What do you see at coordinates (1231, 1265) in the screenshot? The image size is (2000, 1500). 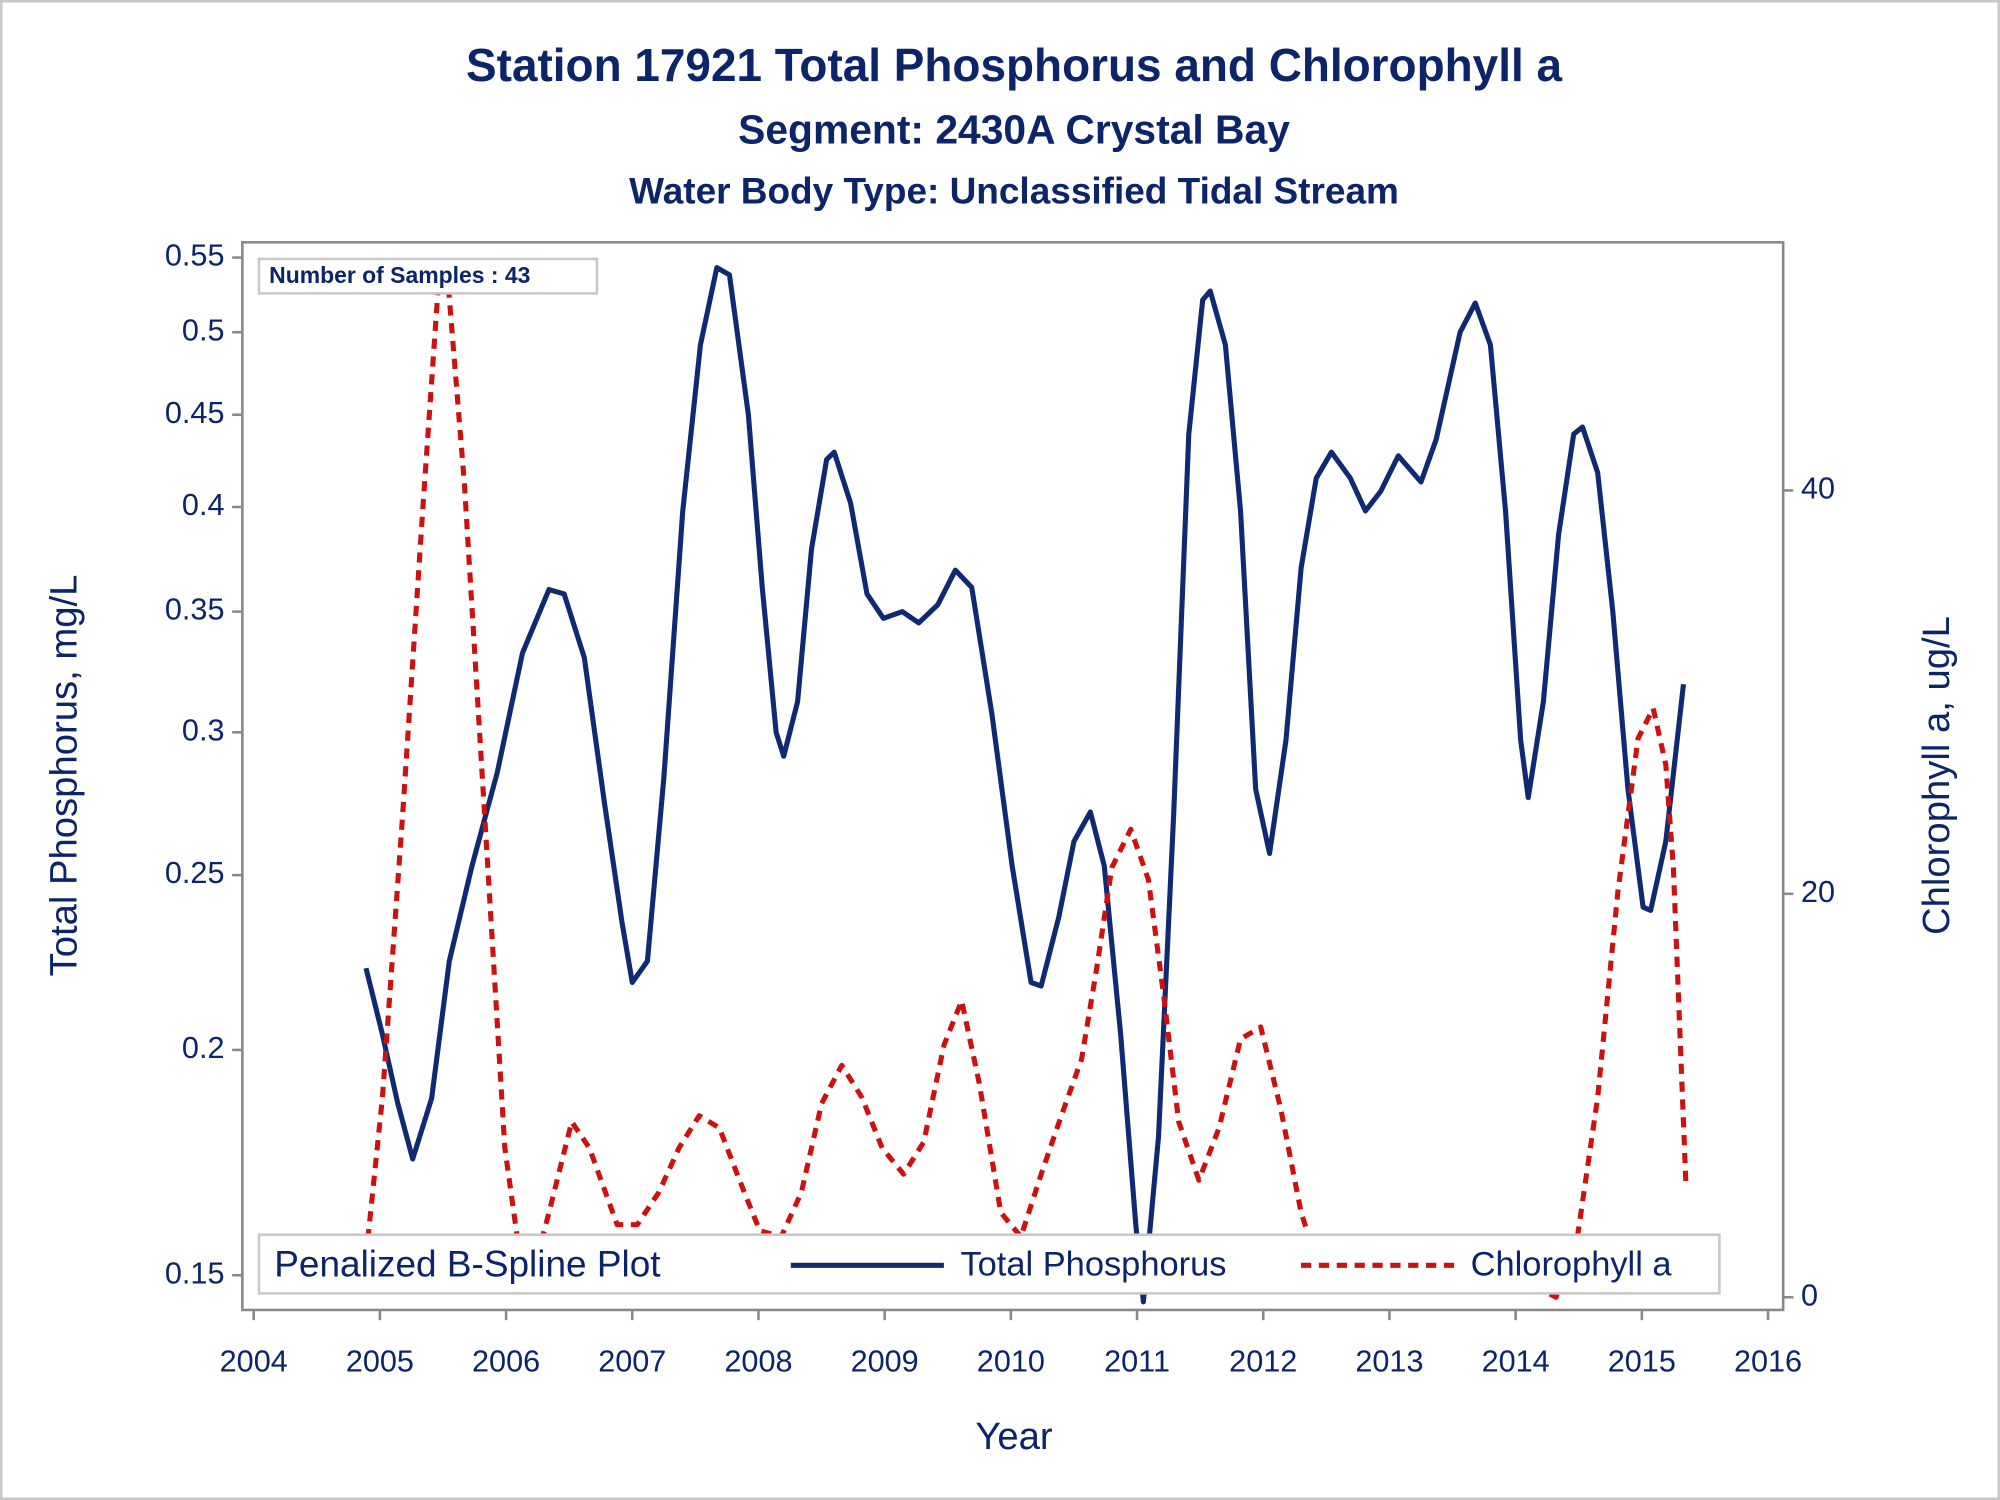 I see `legend: Total Phosphorus Chlorophyll a` at bounding box center [1231, 1265].